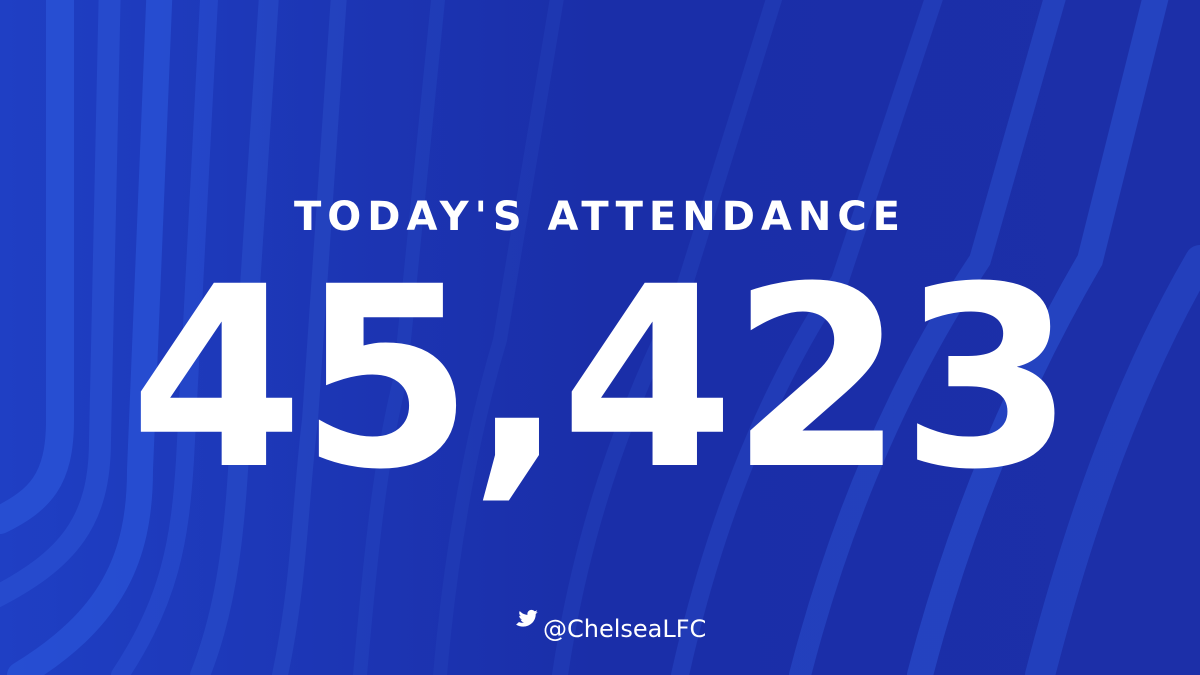 The height and width of the screenshot is (675, 1200). What do you see at coordinates (527, 618) in the screenshot?
I see `twitter-icon` at bounding box center [527, 618].